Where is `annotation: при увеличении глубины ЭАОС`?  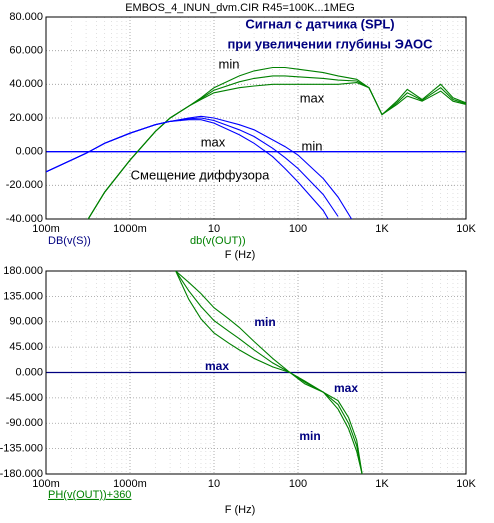 annotation: при увеличении глубины ЭАОС is located at coordinates (330, 43).